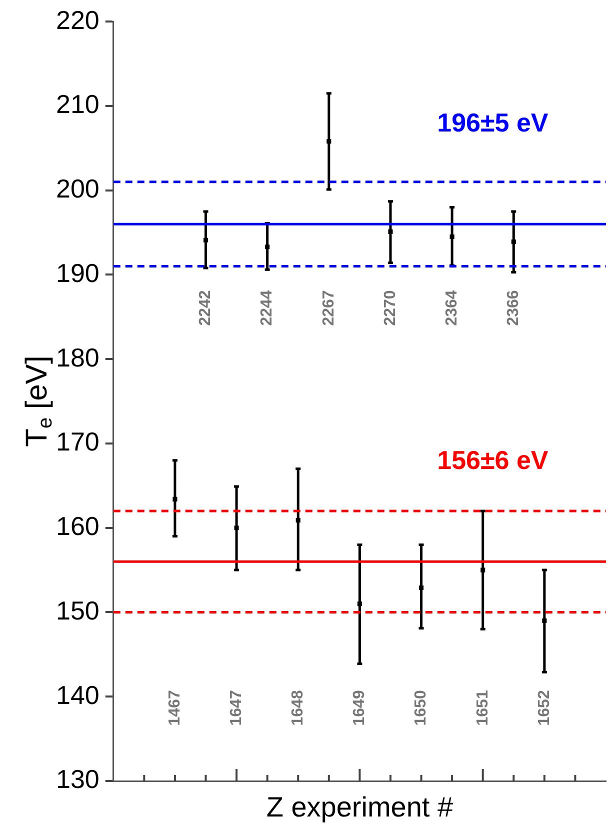 The width and height of the screenshot is (611, 831). Describe the element at coordinates (78, 189) in the screenshot. I see `y-tick-label: 200` at that location.